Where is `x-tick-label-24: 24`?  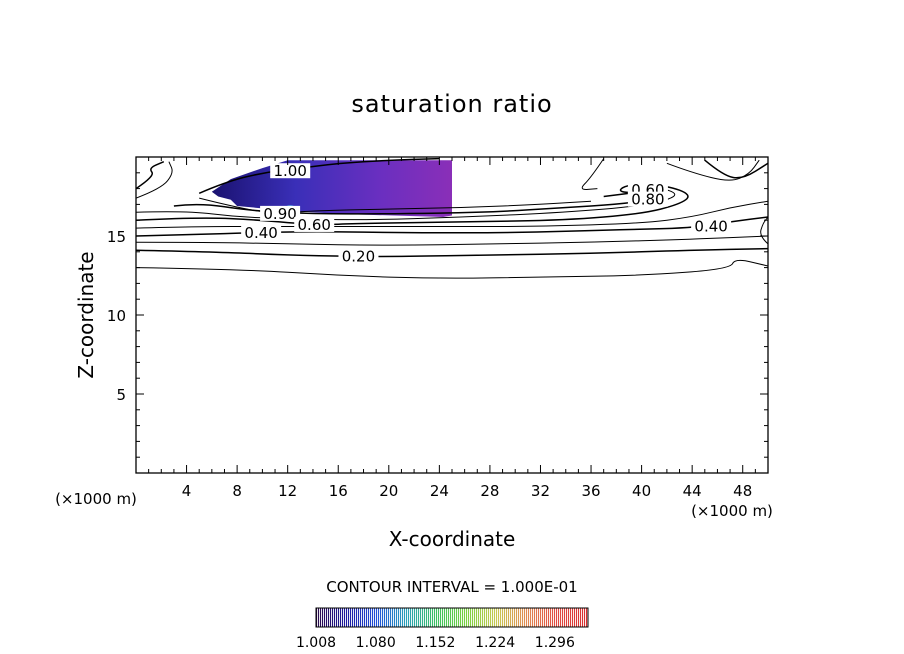 x-tick-label-24: 24 is located at coordinates (439, 491).